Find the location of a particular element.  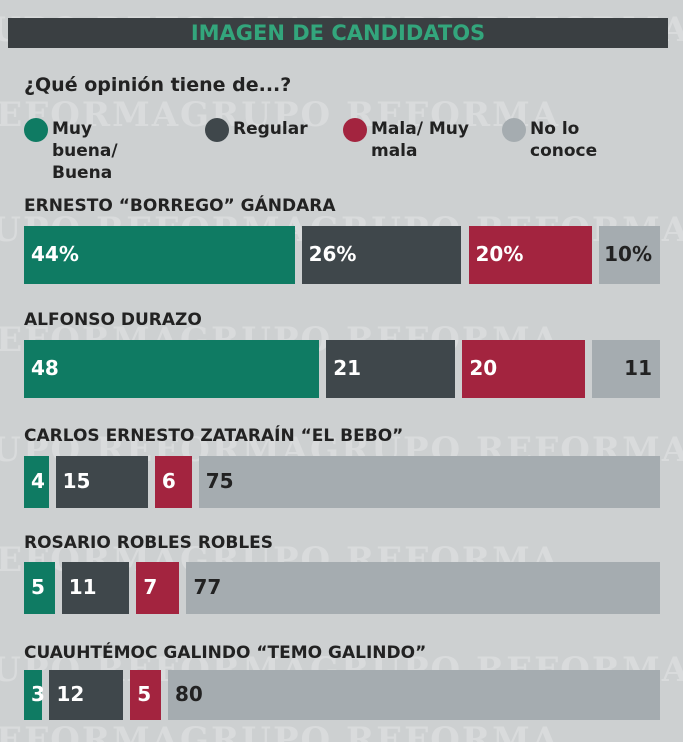

legend-label: Regular is located at coordinates (270, 129).